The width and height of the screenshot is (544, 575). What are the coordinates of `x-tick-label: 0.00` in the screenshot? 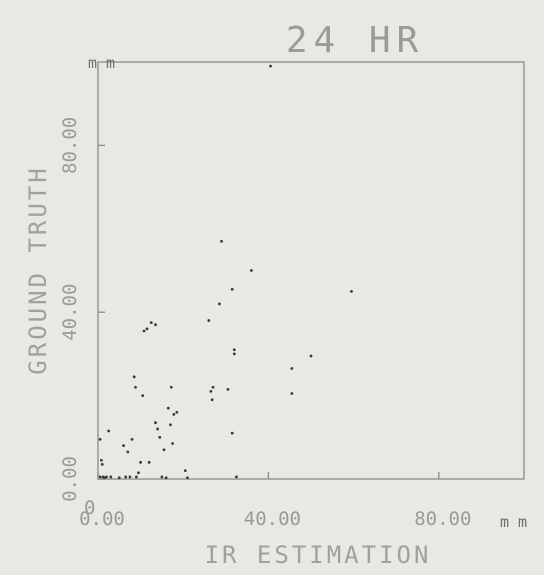 It's located at (102, 519).